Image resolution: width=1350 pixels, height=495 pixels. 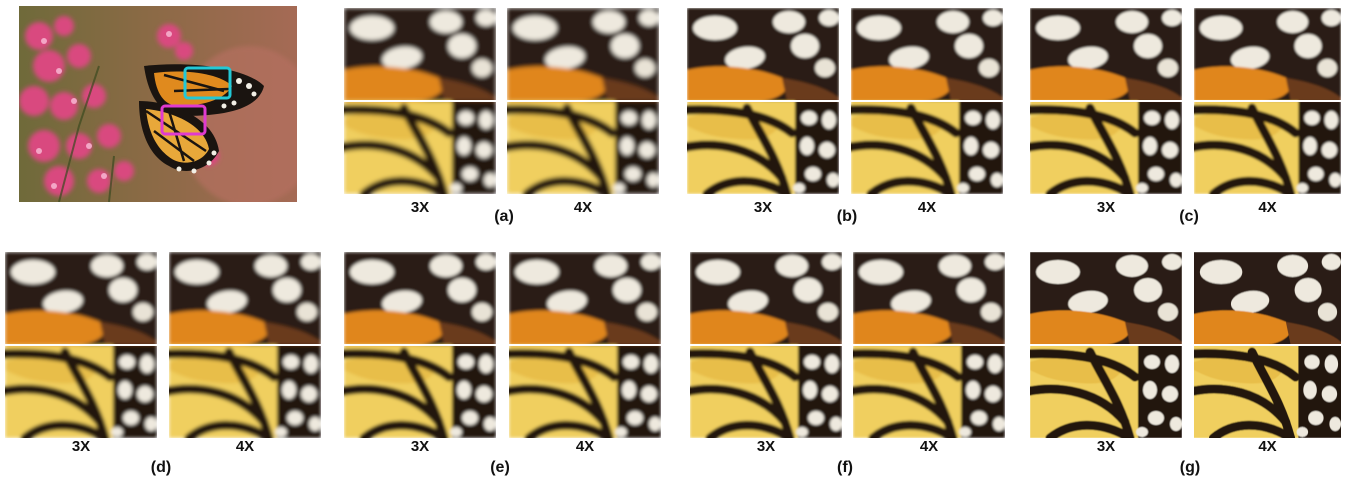 What do you see at coordinates (183, 120) in the screenshot?
I see `magenta-highlight-box` at bounding box center [183, 120].